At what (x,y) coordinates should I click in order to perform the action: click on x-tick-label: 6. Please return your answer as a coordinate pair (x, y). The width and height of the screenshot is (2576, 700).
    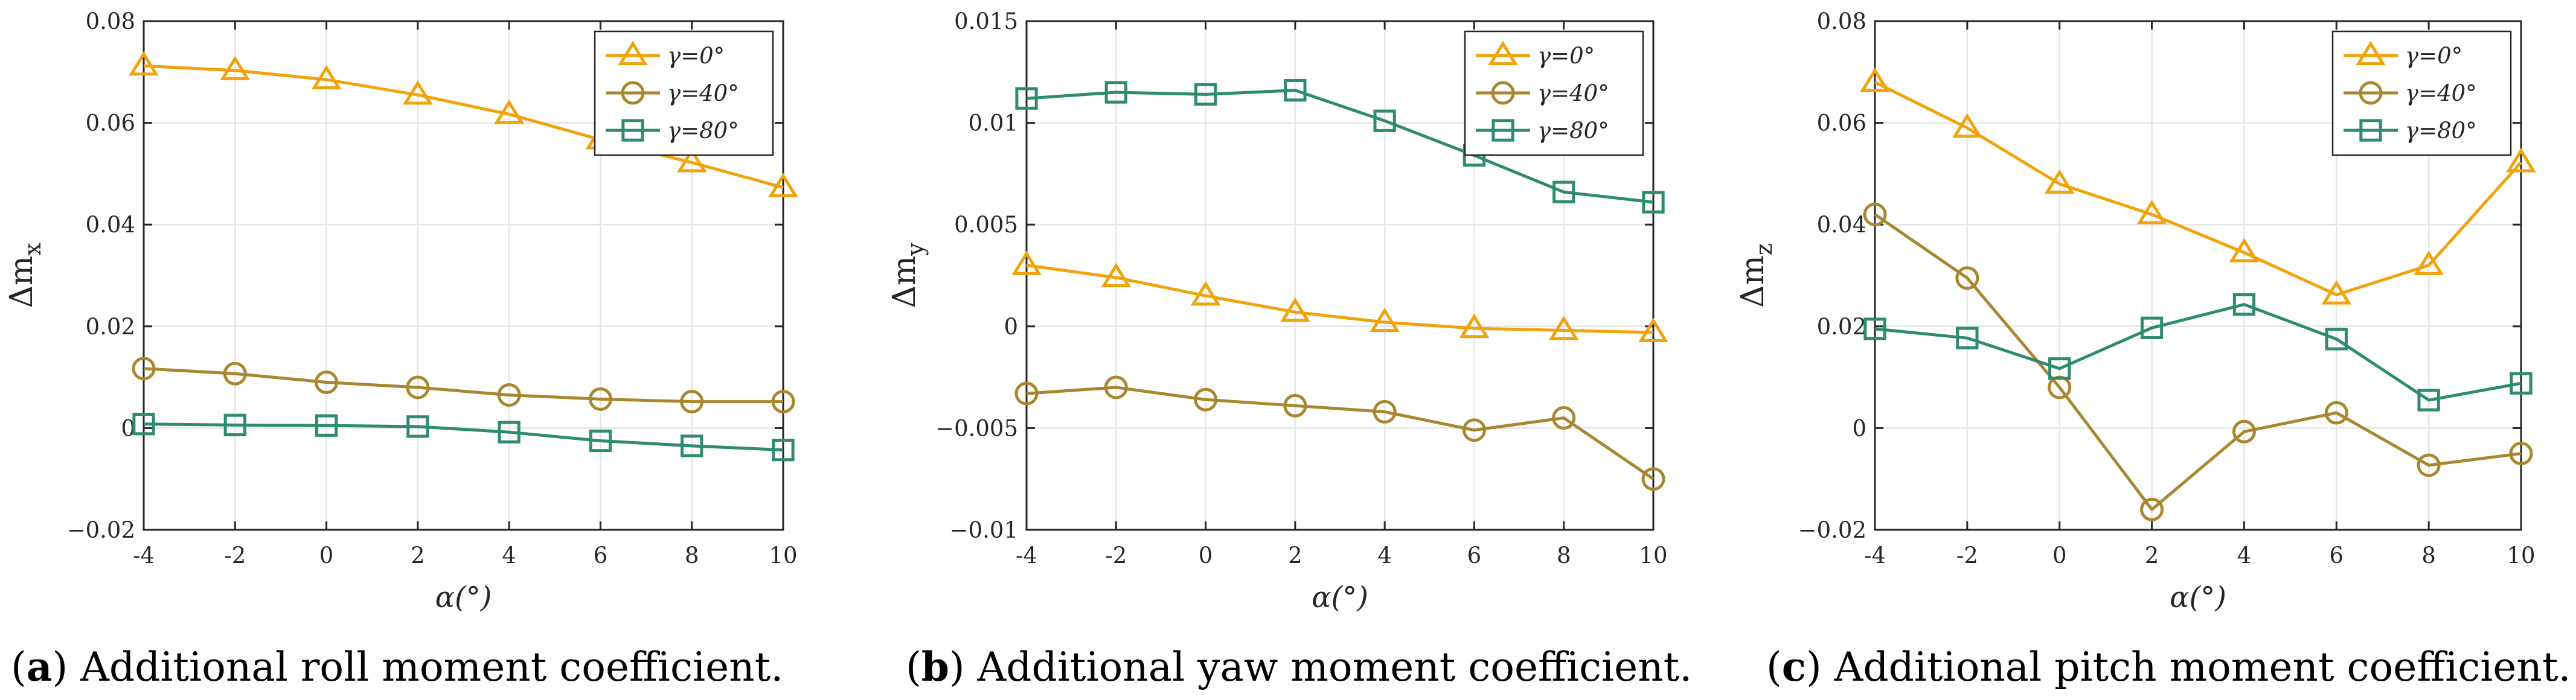
    Looking at the image, I should click on (2337, 555).